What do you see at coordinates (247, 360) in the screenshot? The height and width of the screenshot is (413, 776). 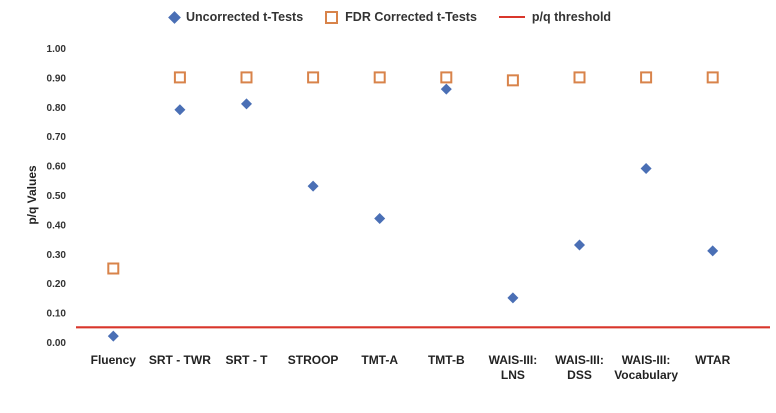 I see `x-tick-label: SRT - T` at bounding box center [247, 360].